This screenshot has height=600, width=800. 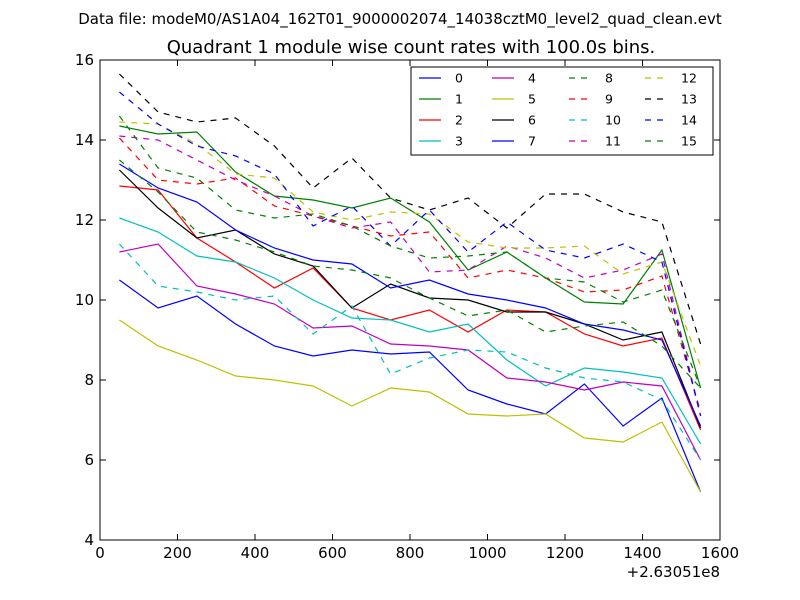 I want to click on x-tick-label: 1000, so click(x=487, y=553).